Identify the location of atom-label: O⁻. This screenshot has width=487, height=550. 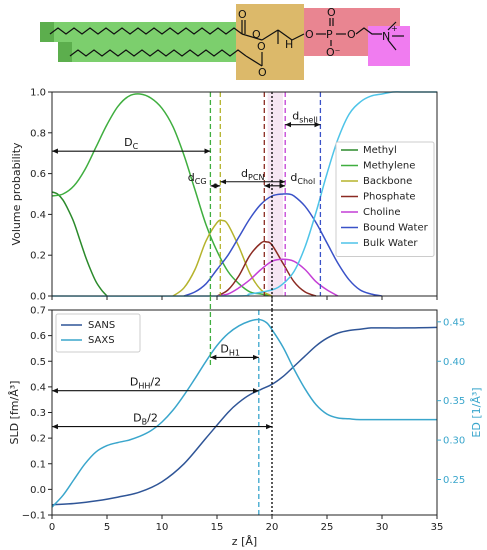
(333, 52).